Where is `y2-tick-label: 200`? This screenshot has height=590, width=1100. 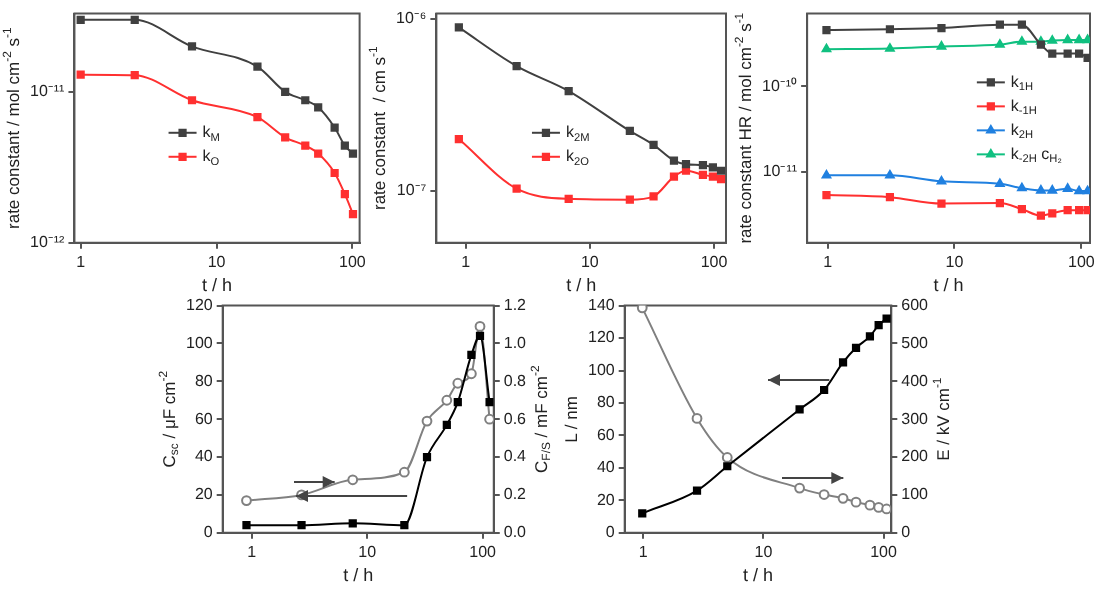
y2-tick-label: 200 is located at coordinates (915, 456).